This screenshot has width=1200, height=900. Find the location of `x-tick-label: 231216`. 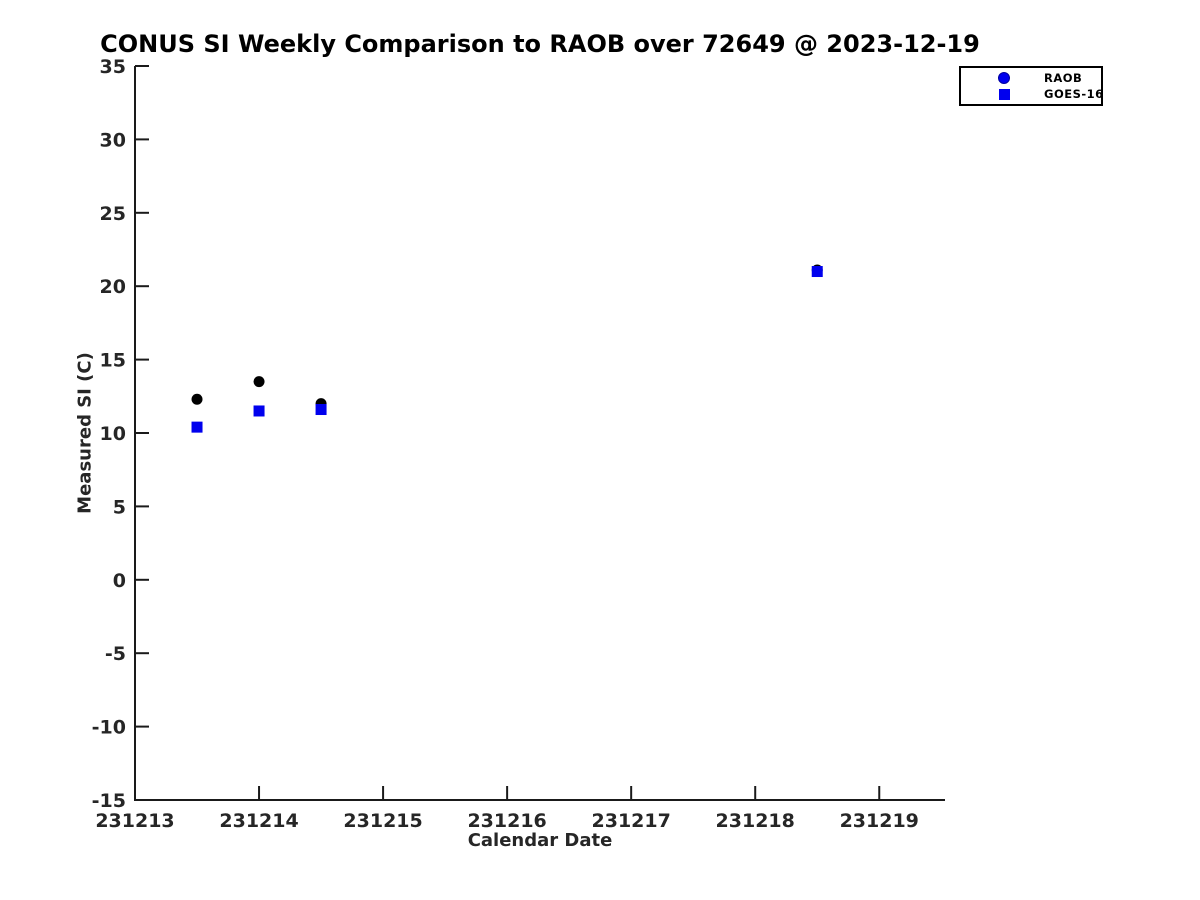

x-tick-label: 231216 is located at coordinates (506, 821).